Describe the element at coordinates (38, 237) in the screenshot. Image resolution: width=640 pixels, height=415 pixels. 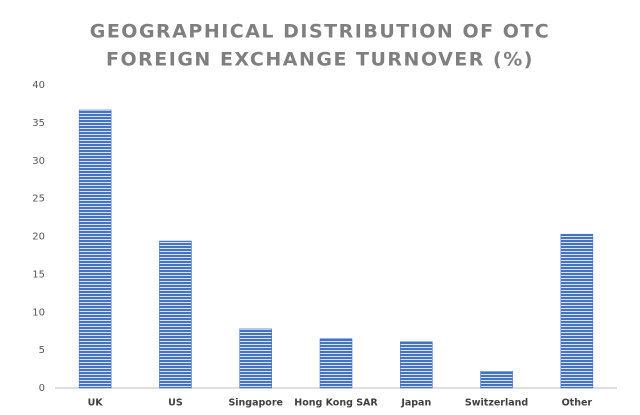
I see `y-tick-label: 20` at that location.